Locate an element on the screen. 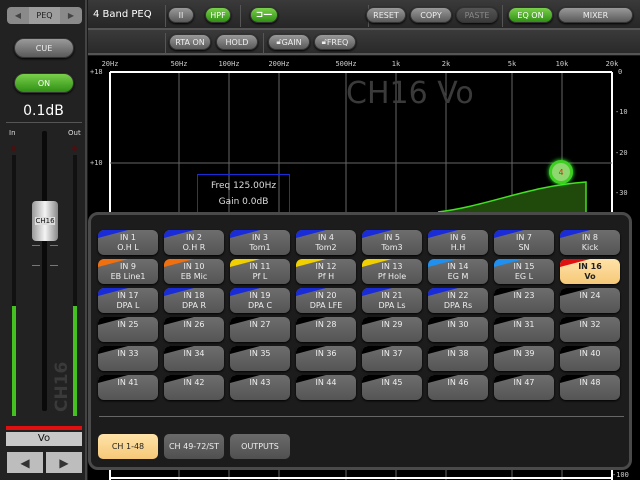 The width and height of the screenshot is (640, 480). fader-track is located at coordinates (44, 271).